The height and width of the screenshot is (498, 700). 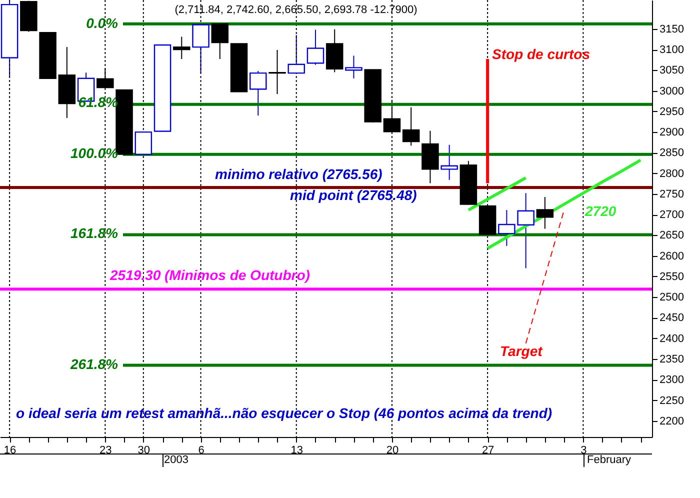 I want to click on annotation: 2720, so click(x=600, y=211).